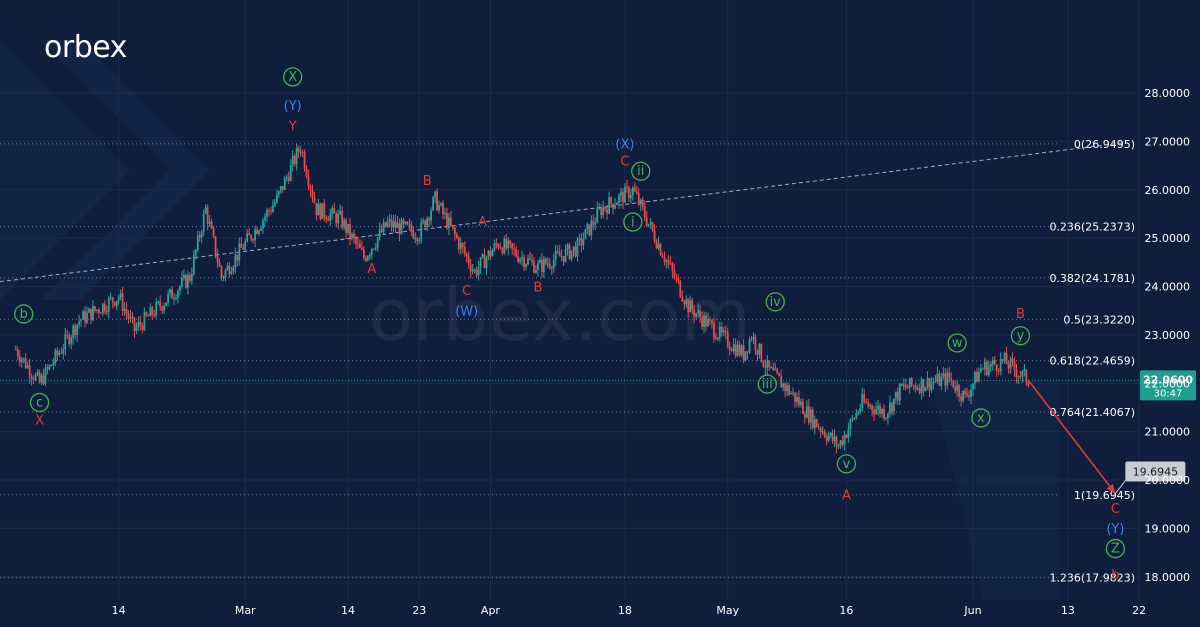 This screenshot has height=627, width=1200. I want to click on wave-label: iii, so click(767, 384).